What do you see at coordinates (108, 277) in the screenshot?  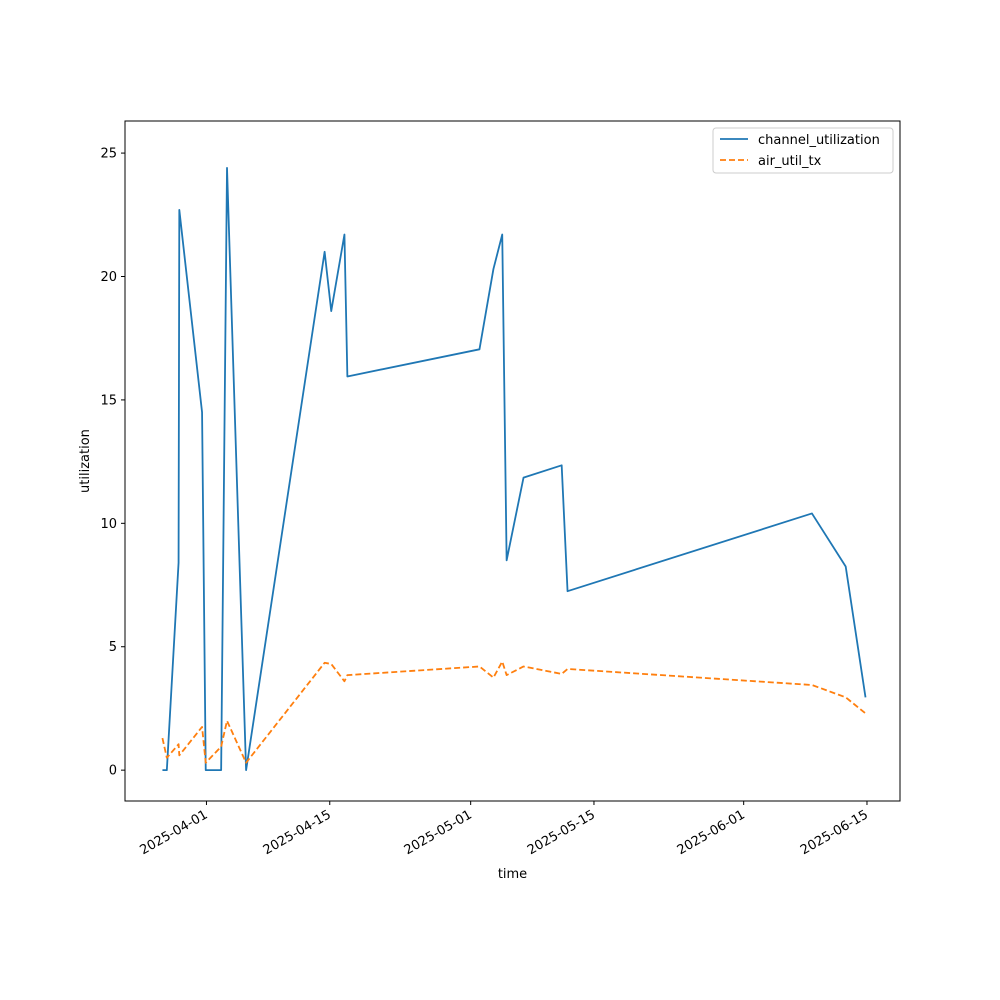 I see `y-tick-label: 20` at bounding box center [108, 277].